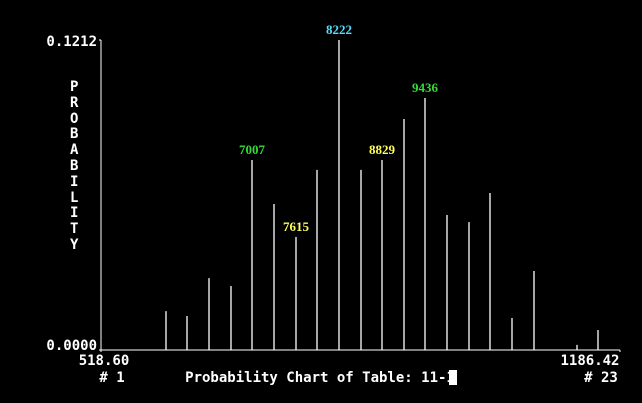  What do you see at coordinates (252, 149) in the screenshot?
I see `annotation: 7007` at bounding box center [252, 149].